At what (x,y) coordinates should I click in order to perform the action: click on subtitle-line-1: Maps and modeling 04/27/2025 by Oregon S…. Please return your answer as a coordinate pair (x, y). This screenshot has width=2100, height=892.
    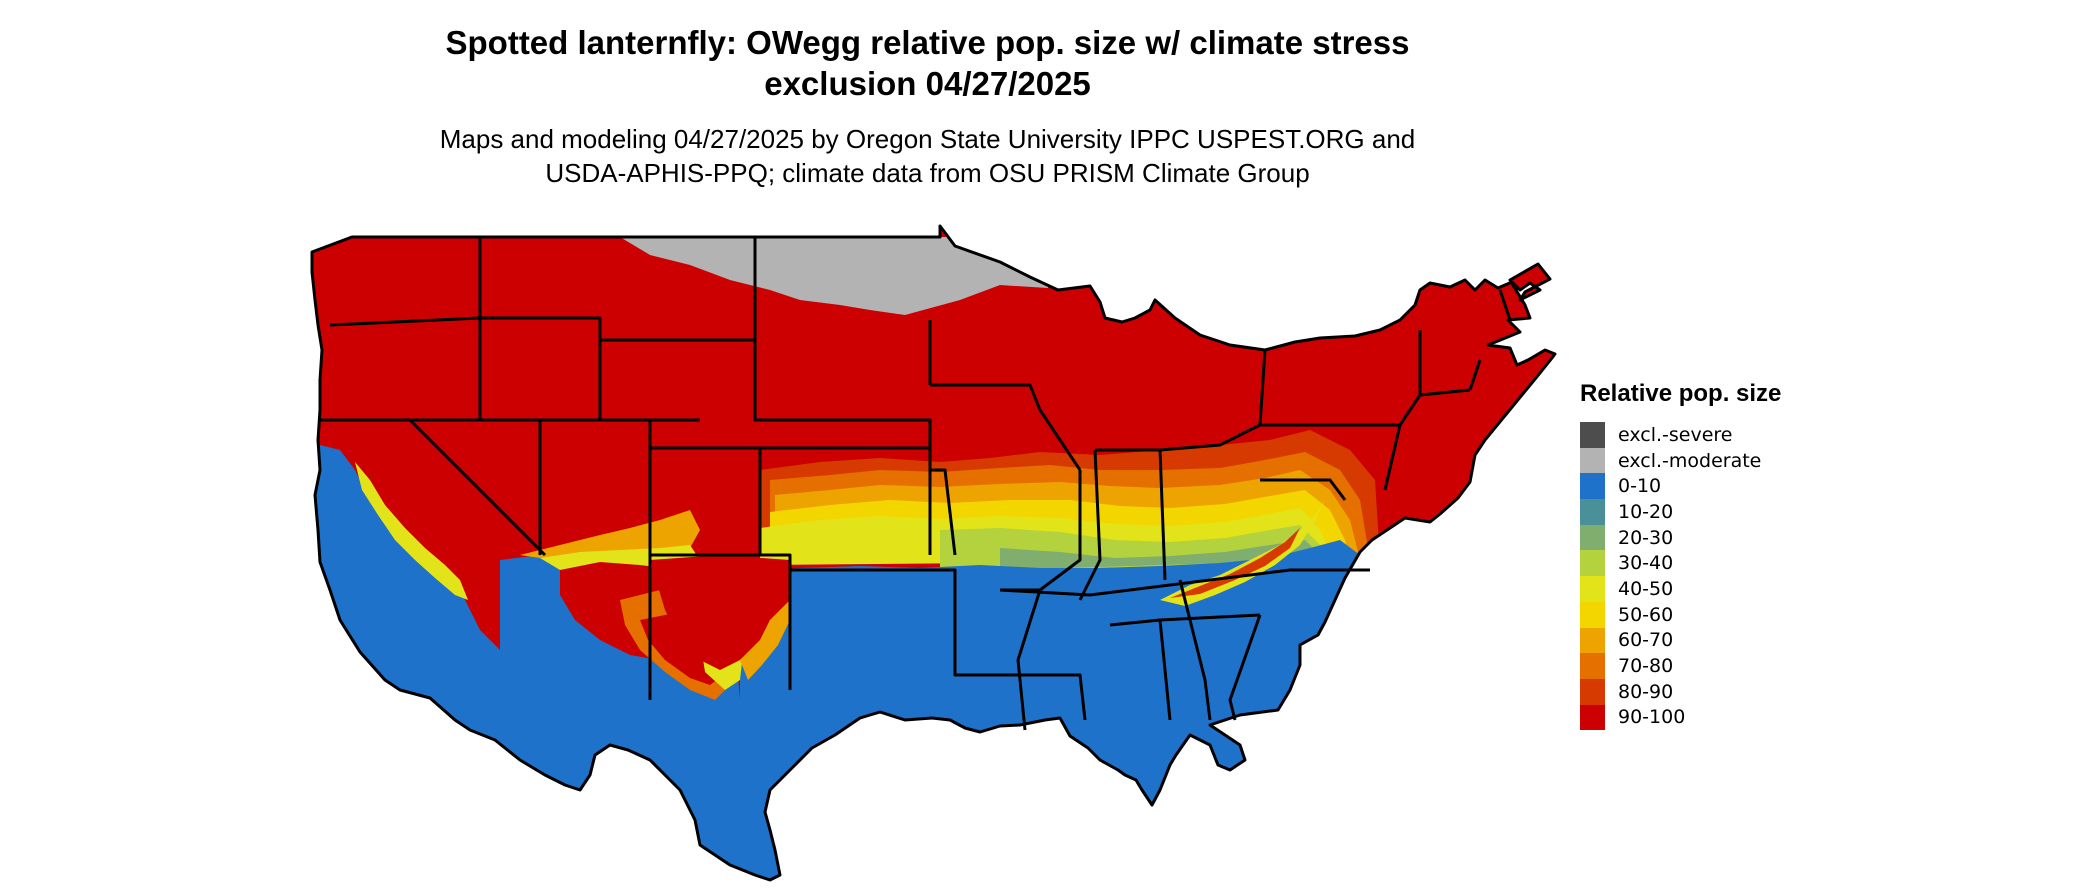
    Looking at the image, I should click on (927, 139).